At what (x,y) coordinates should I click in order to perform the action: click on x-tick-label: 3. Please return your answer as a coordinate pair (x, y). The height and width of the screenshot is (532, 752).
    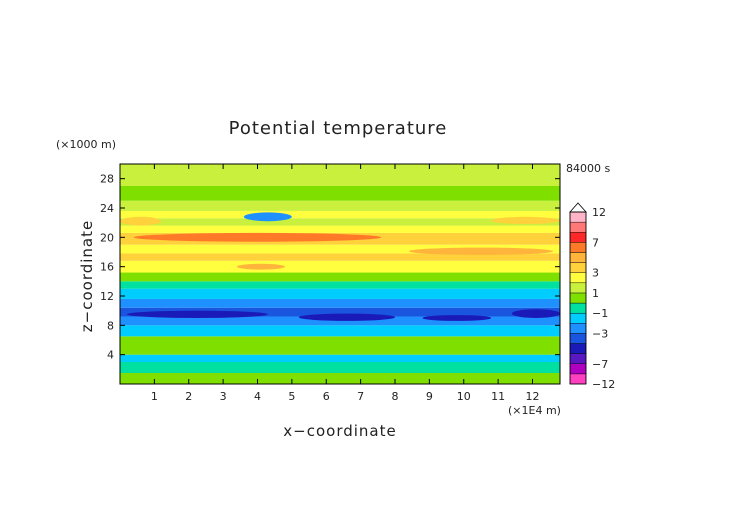
    Looking at the image, I should click on (223, 396).